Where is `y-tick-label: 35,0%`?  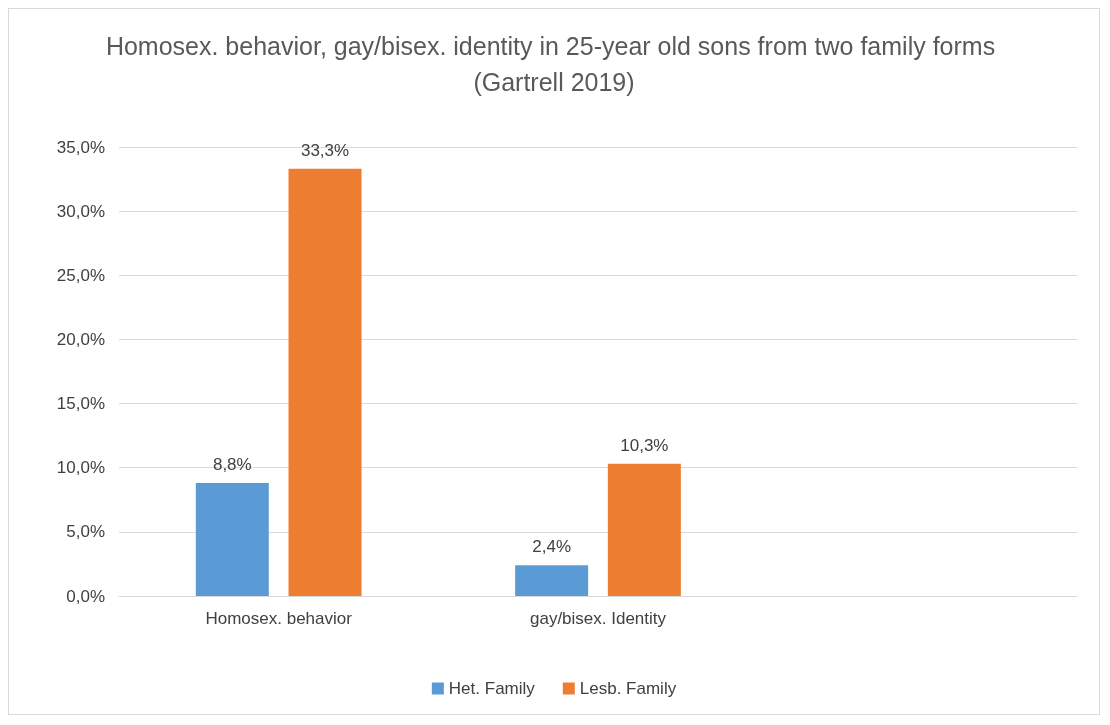 y-tick-label: 35,0% is located at coordinates (80, 147).